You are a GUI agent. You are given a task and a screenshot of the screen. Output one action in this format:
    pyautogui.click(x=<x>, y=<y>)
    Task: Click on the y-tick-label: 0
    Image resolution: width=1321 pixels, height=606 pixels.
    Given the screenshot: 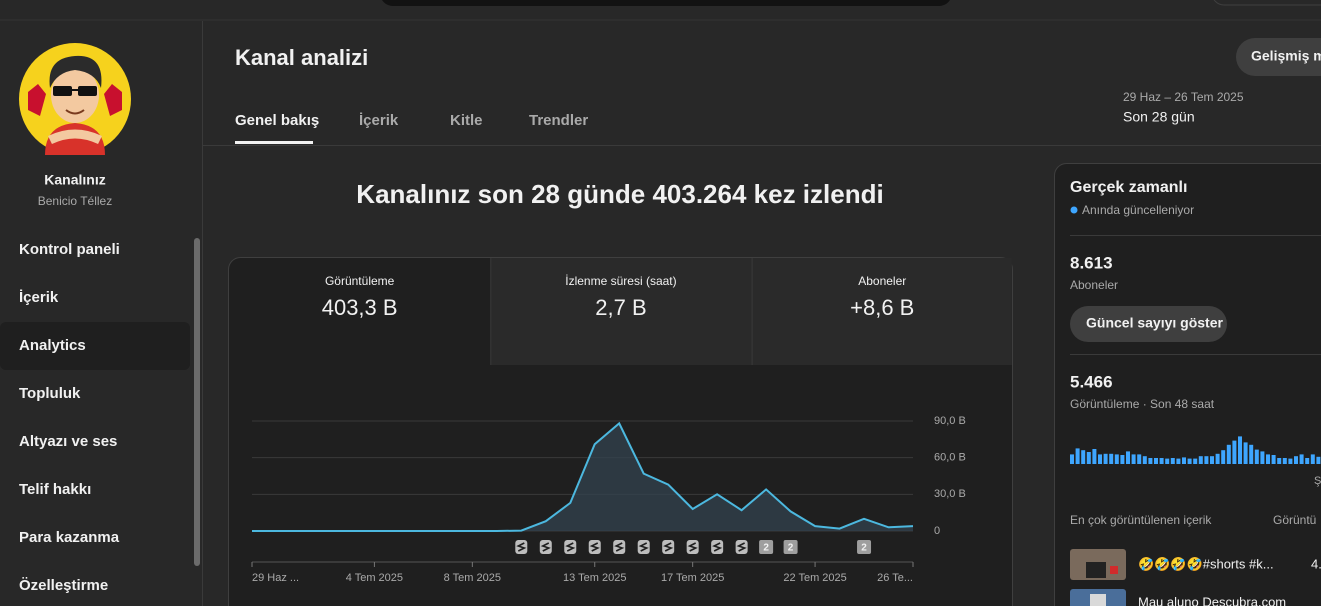 What is the action you would take?
    pyautogui.click(x=937, y=531)
    